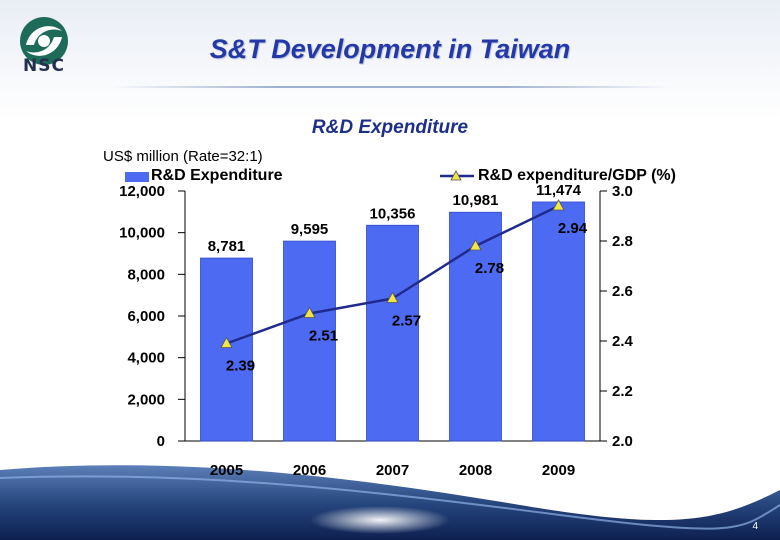  What do you see at coordinates (226, 342) in the screenshot?
I see `ratio-point-2005` at bounding box center [226, 342].